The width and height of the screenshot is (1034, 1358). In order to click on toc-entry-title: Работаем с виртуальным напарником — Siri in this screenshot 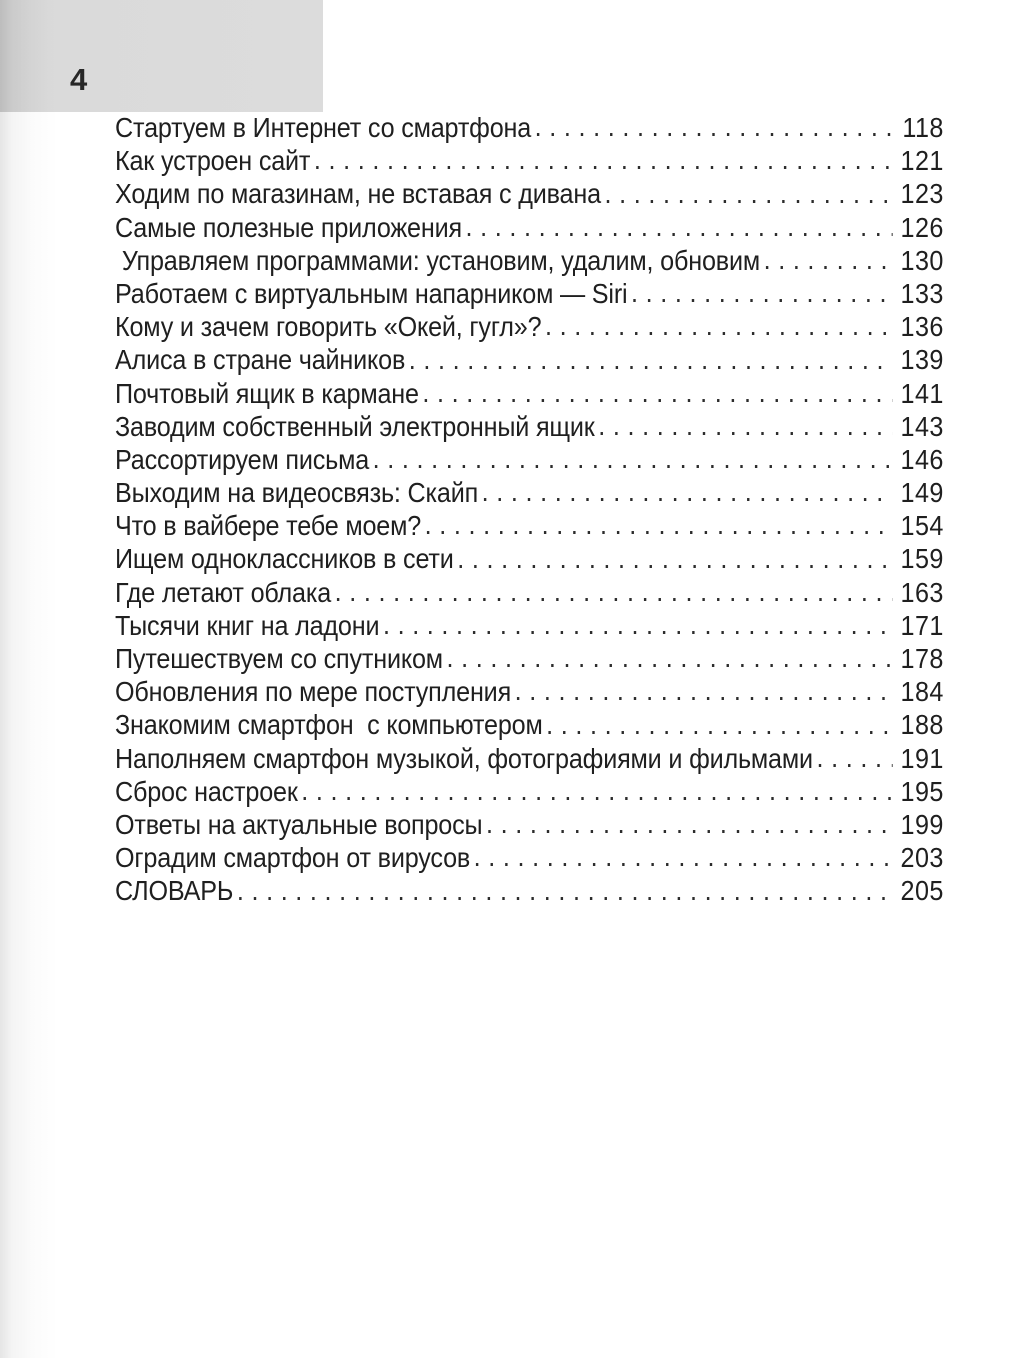, I will do `click(371, 293)`.